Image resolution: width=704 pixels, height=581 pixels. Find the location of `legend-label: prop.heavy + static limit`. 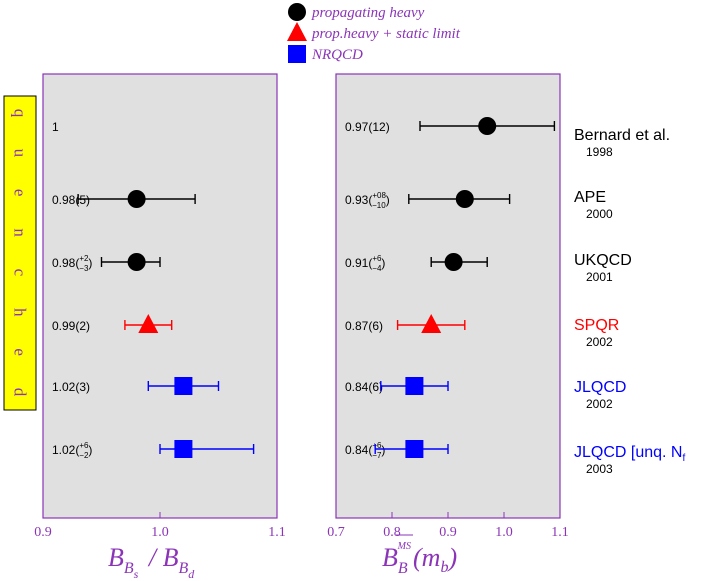

legend-label: prop.heavy + static limit is located at coordinates (386, 34).